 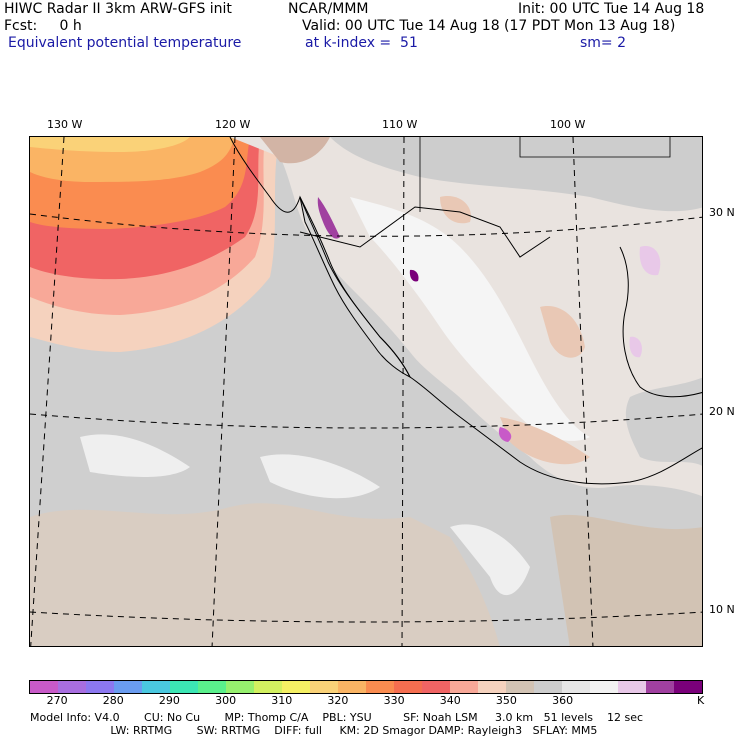 What do you see at coordinates (603, 43) in the screenshot?
I see `header-smooth: sm= 2` at bounding box center [603, 43].